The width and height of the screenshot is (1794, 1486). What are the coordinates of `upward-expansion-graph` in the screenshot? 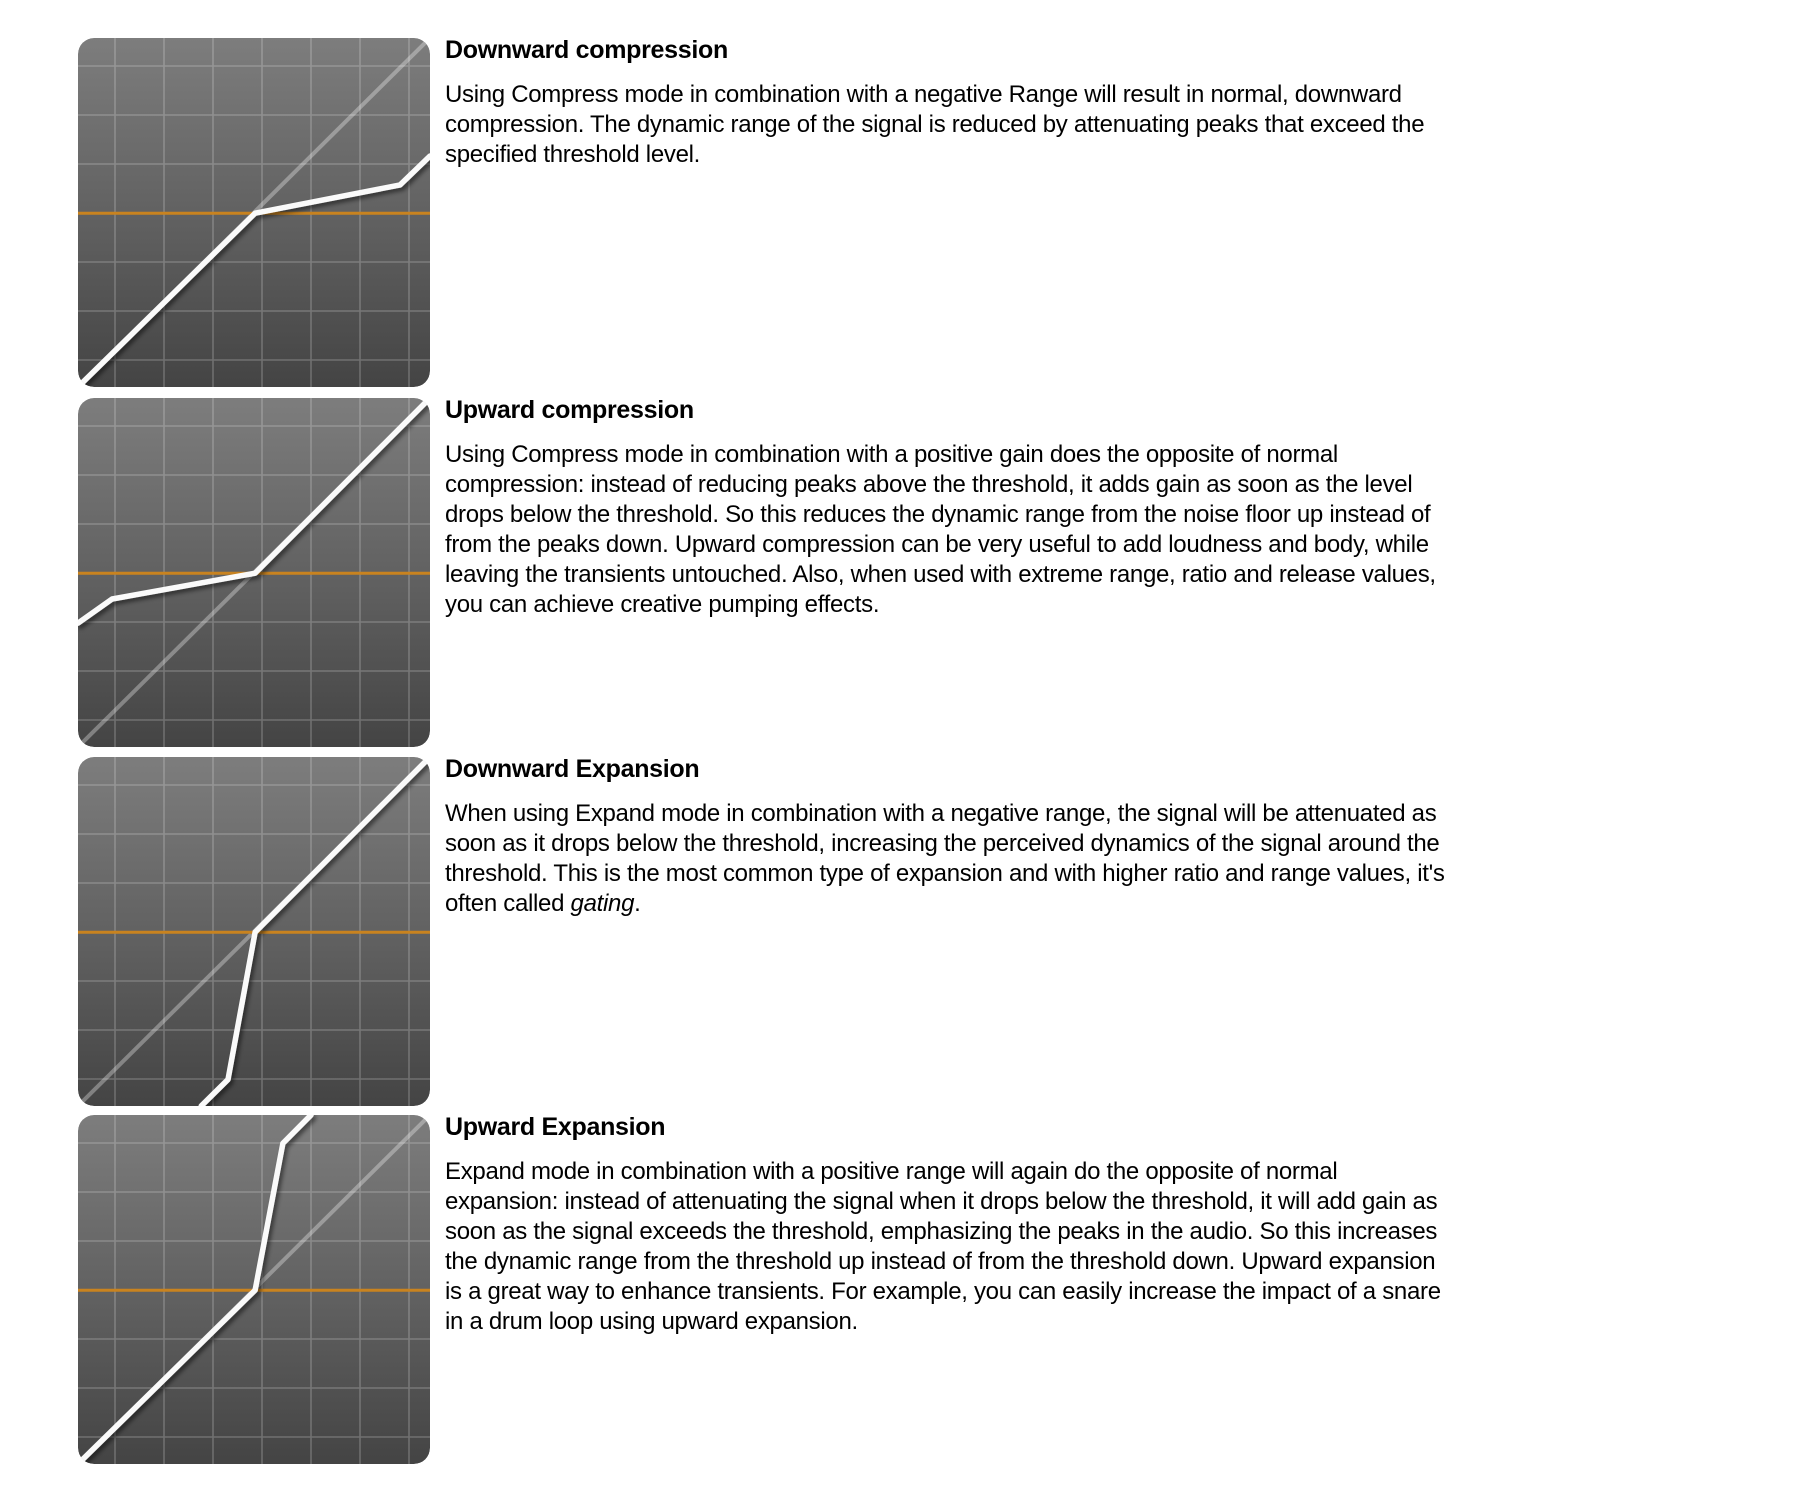 It's located at (254, 1289).